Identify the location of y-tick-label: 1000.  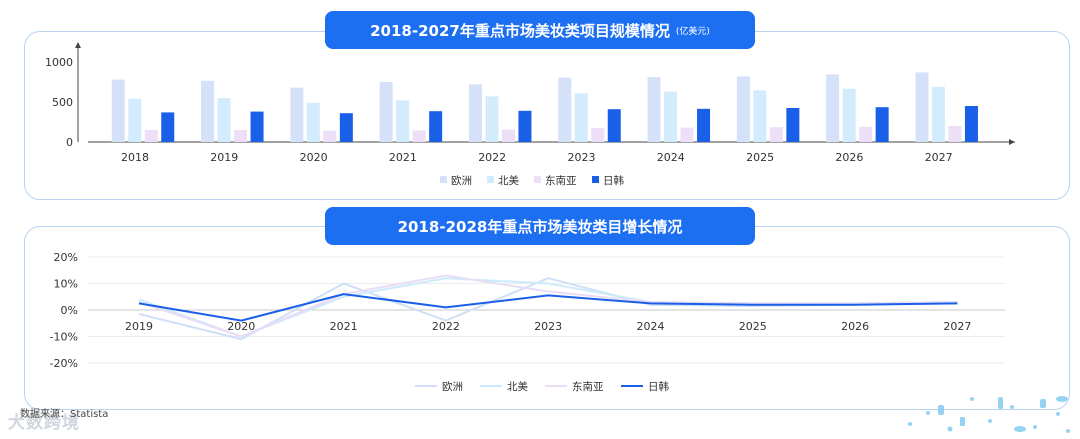
(59, 62).